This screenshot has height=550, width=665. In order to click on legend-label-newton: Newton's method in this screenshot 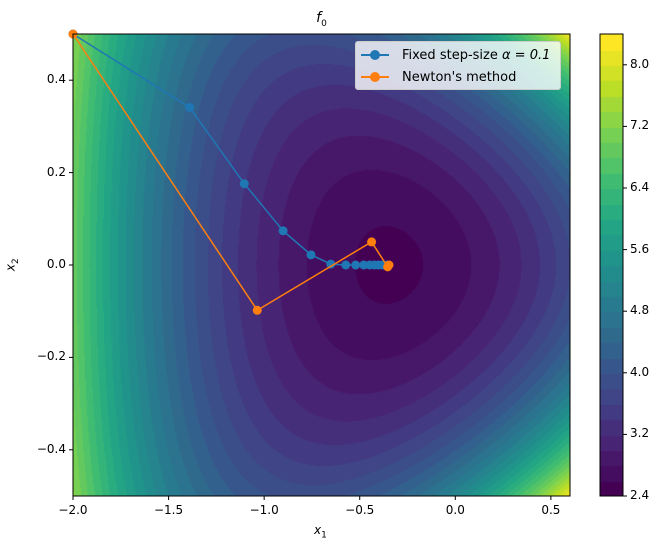, I will do `click(459, 77)`.